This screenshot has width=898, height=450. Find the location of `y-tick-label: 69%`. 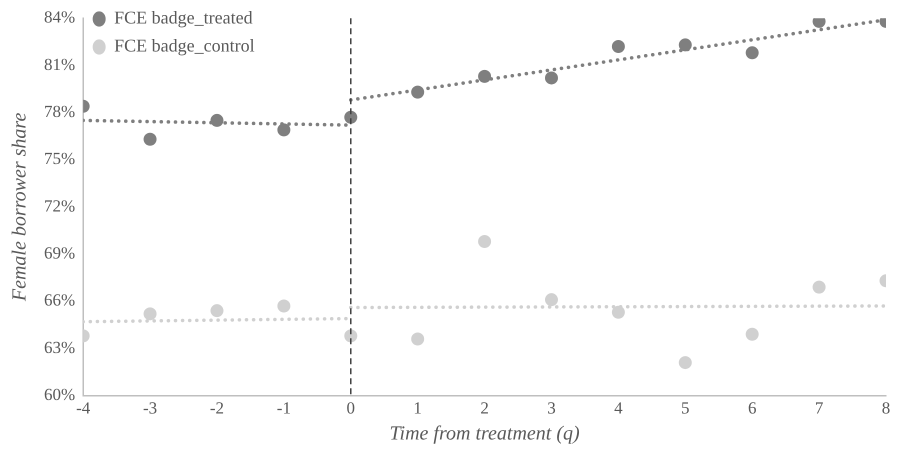

y-tick-label: 69% is located at coordinates (60, 253).